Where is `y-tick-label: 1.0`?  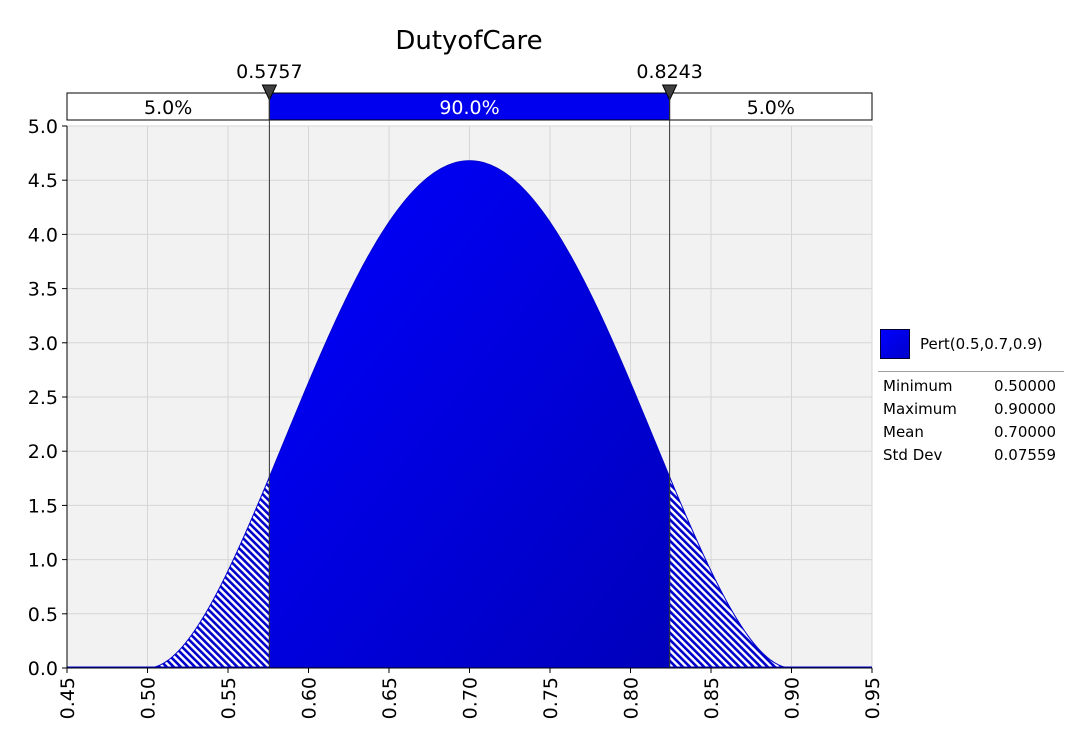 y-tick-label: 1.0 is located at coordinates (43, 561).